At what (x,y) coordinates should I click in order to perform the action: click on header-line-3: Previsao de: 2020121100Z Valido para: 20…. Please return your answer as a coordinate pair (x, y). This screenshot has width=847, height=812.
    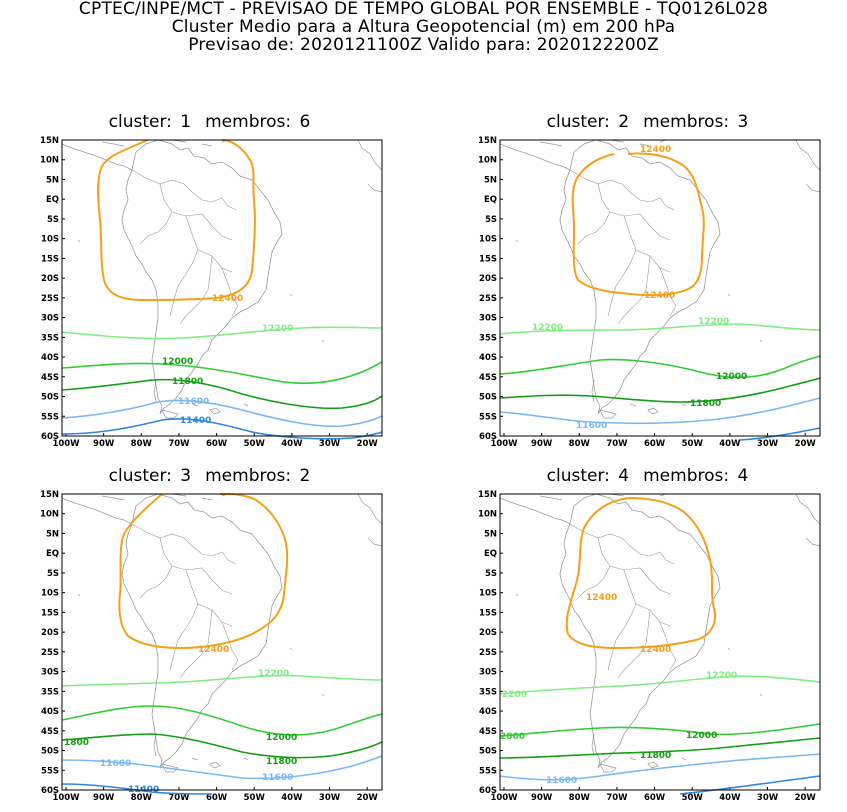
    Looking at the image, I should click on (423, 45).